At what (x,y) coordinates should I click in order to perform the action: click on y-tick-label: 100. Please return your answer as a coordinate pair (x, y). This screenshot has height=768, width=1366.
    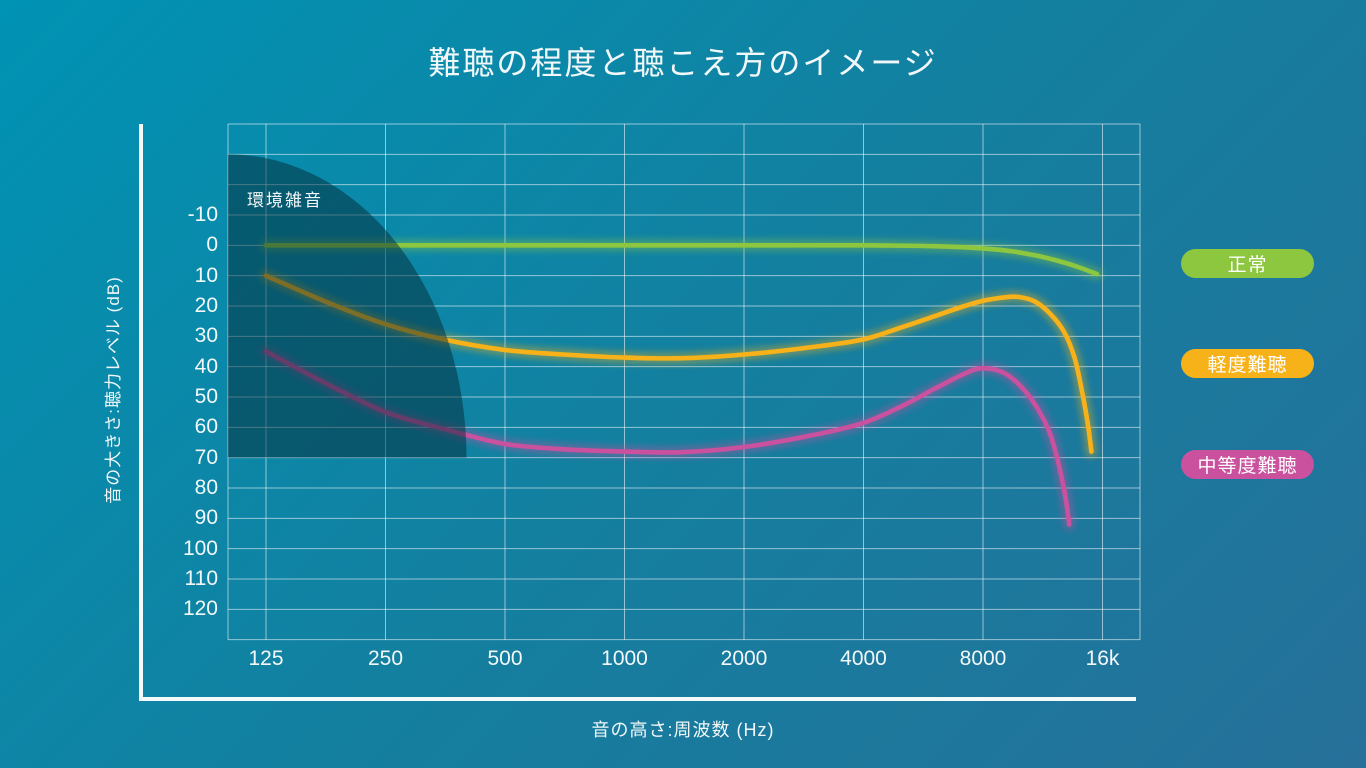
    Looking at the image, I should click on (200, 548).